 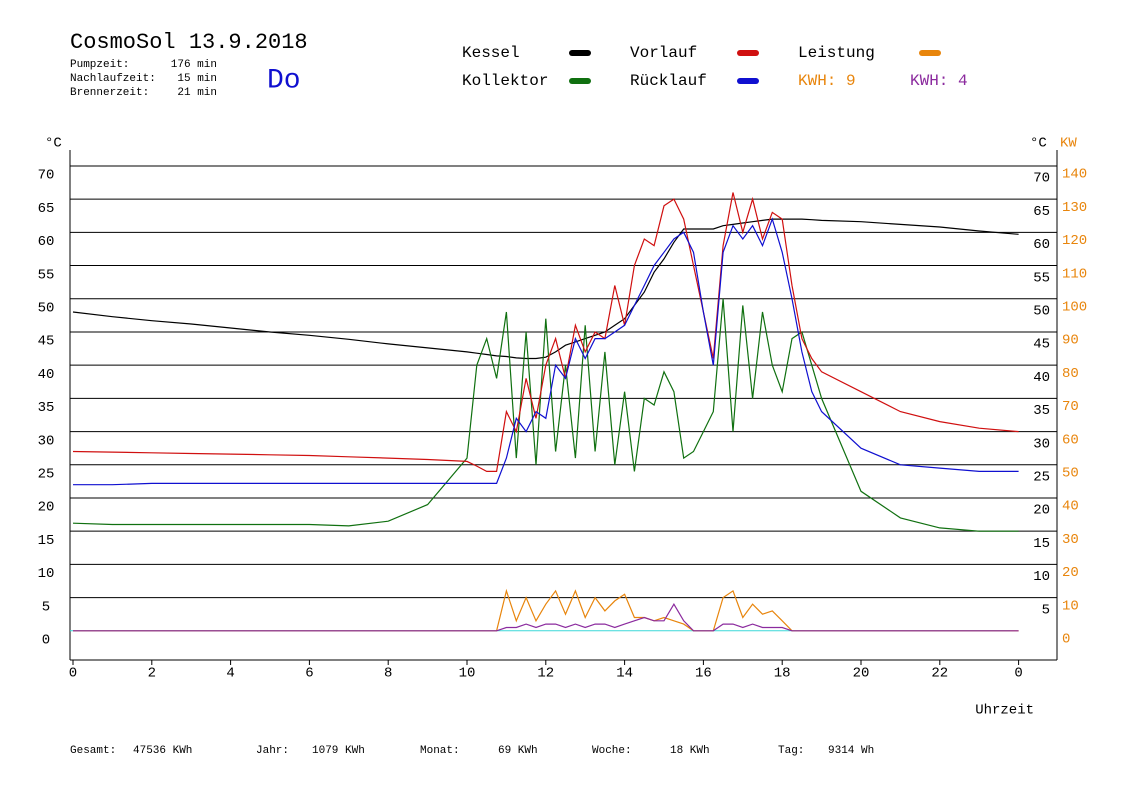 I want to click on legend-label: Rücklauf, so click(x=668, y=81).